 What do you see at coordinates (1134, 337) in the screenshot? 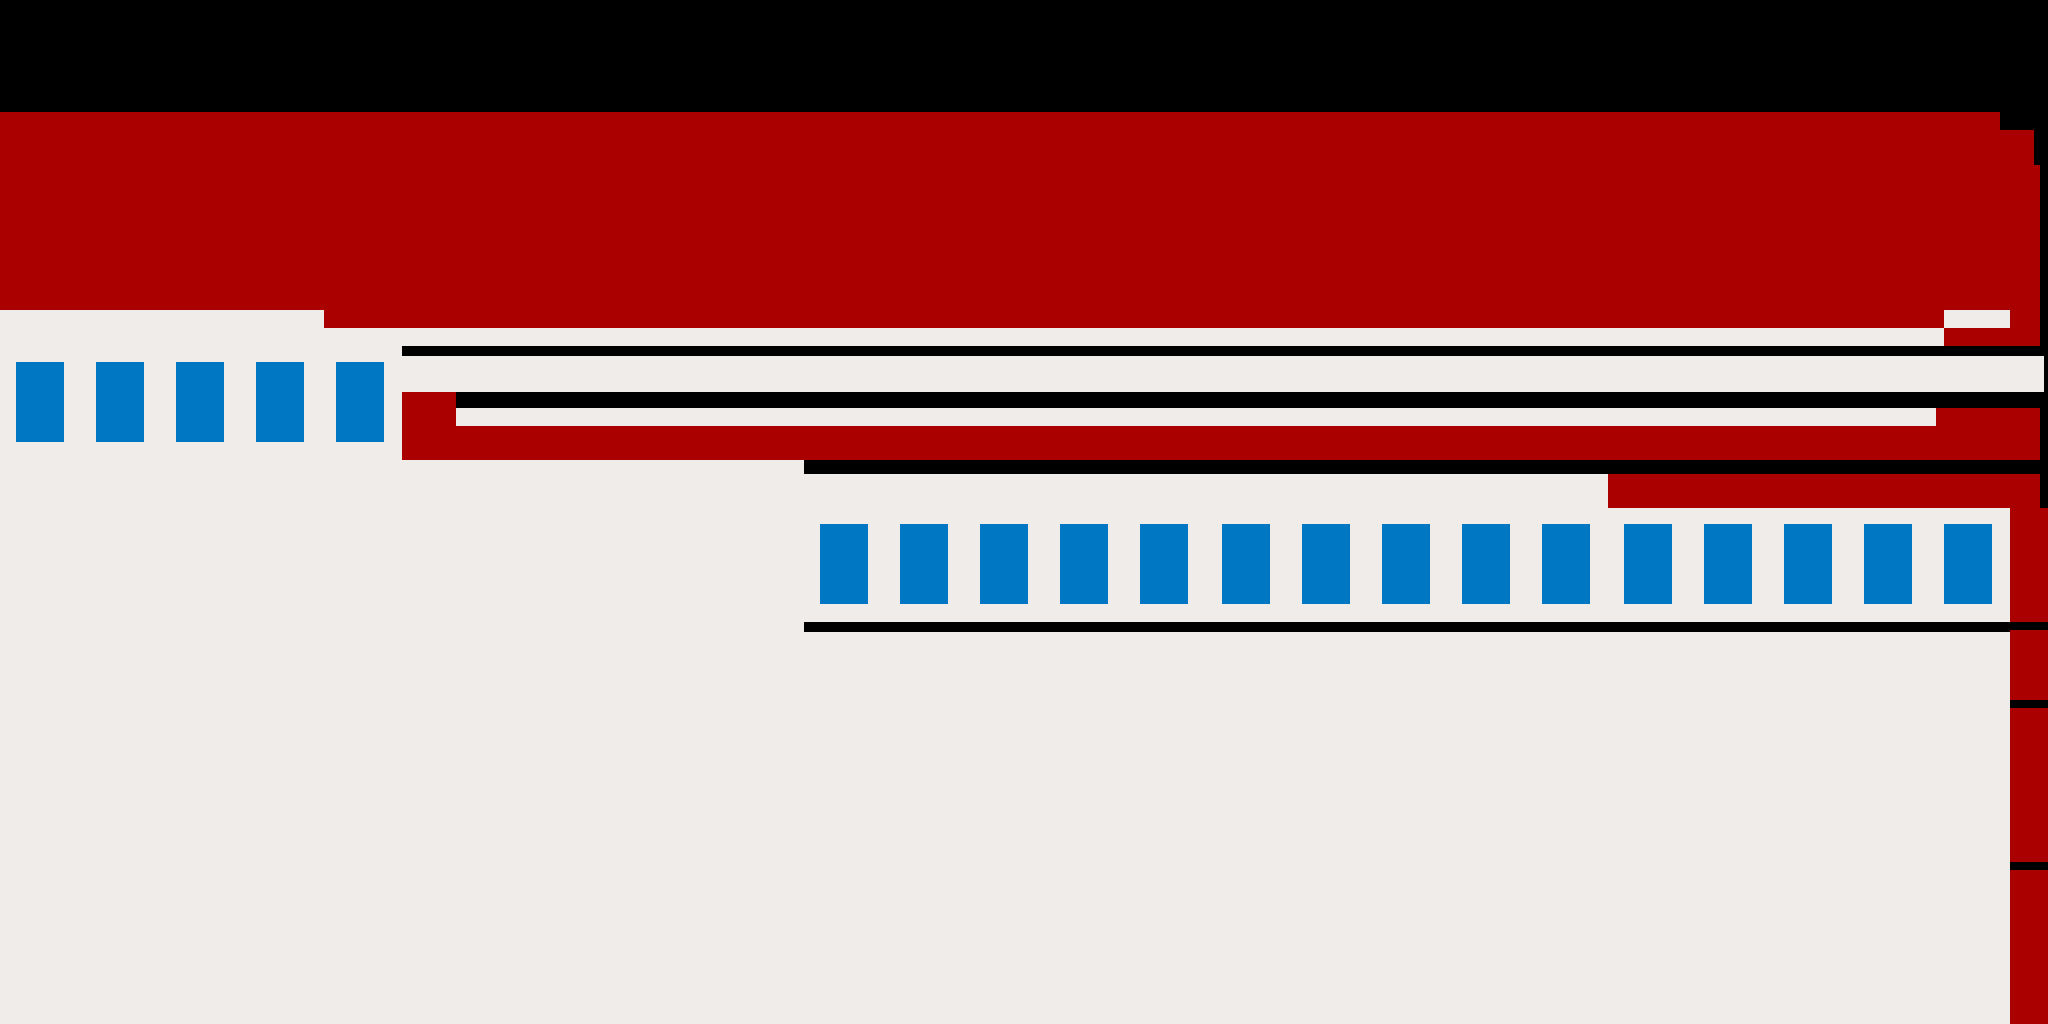
I see `light-strip-upper` at bounding box center [1134, 337].